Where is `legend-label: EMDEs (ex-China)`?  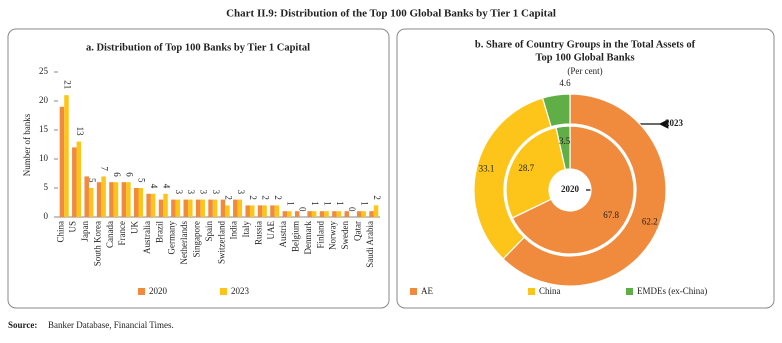 legend-label: EMDEs (ex-China) is located at coordinates (672, 291).